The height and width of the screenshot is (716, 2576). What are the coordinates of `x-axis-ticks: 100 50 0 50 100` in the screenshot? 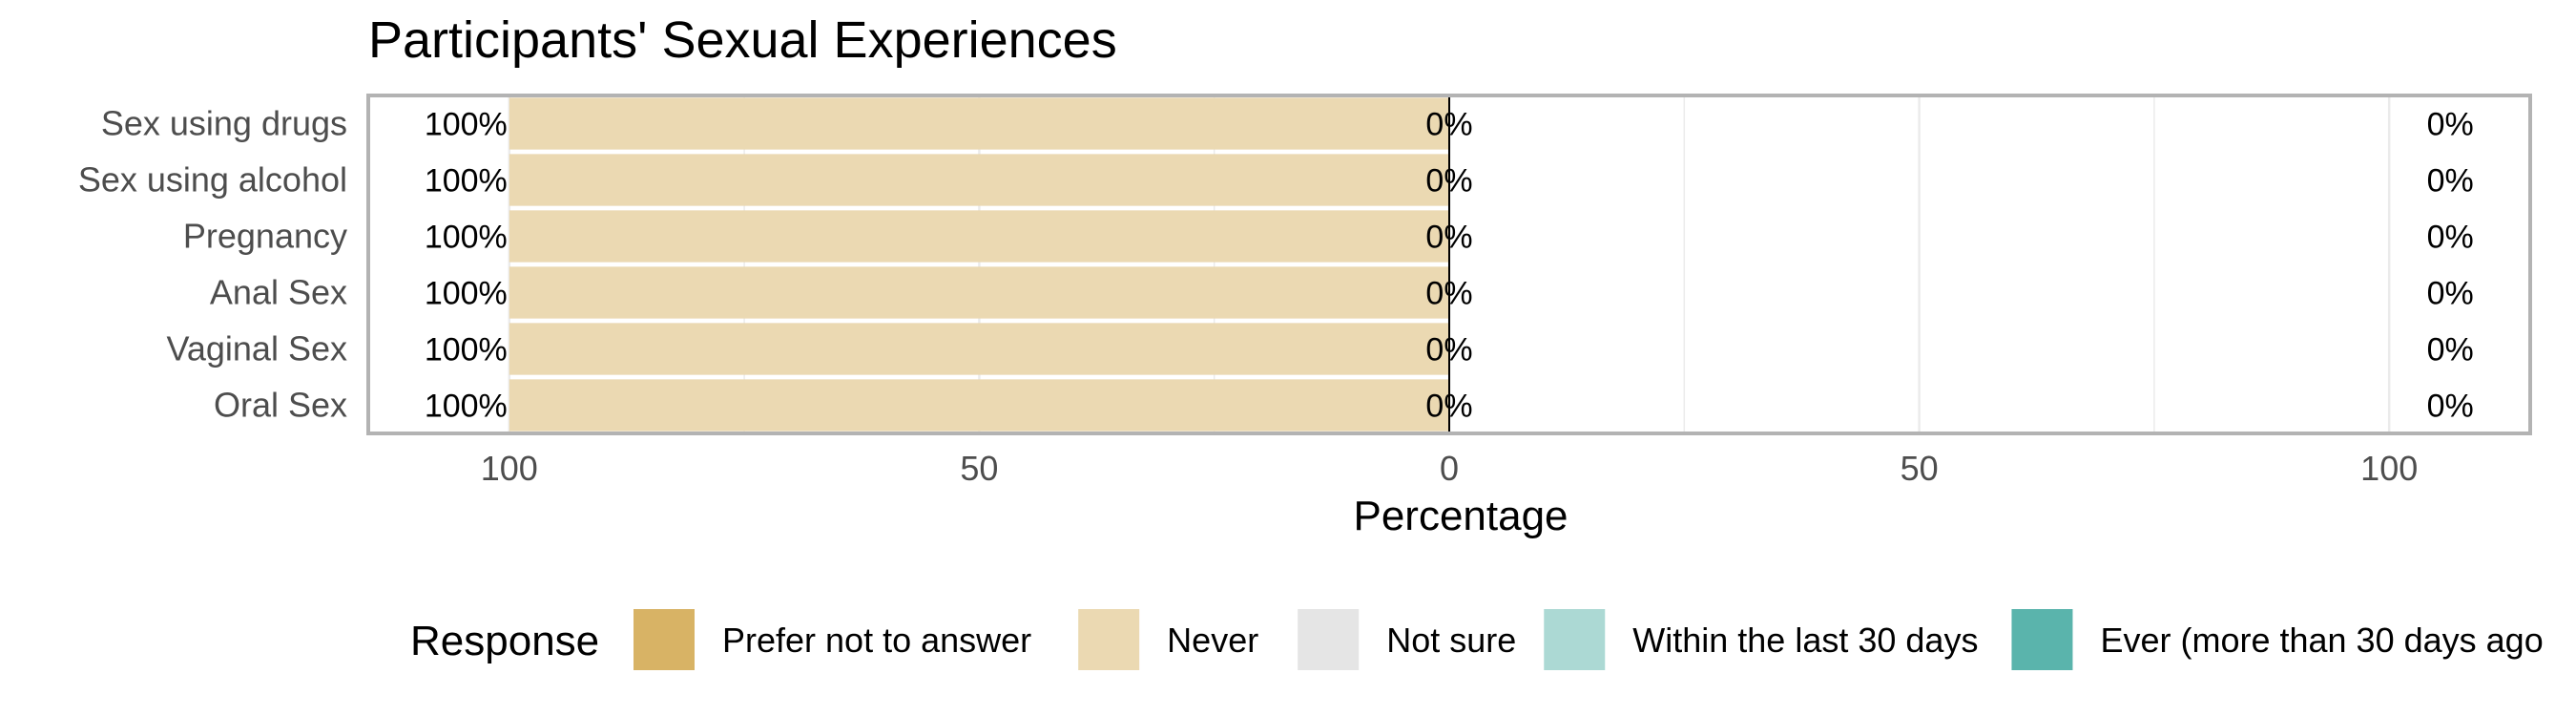 It's located at (1450, 468).